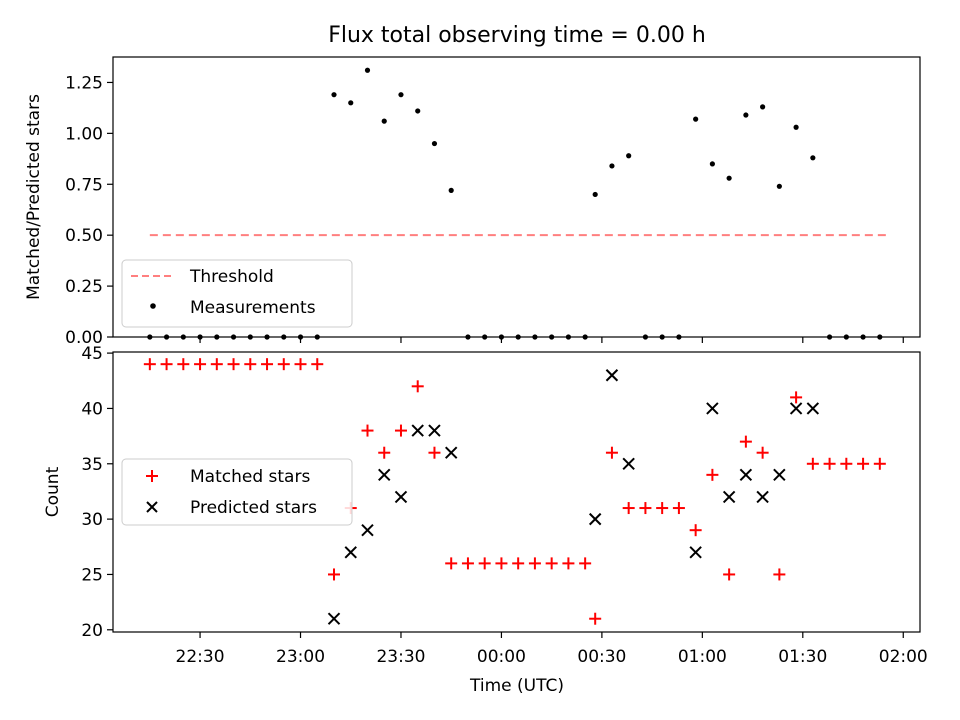 This screenshot has height=720, width=960. What do you see at coordinates (802, 657) in the screenshot?
I see `bottom-x-tick-label: 01:30` at bounding box center [802, 657].